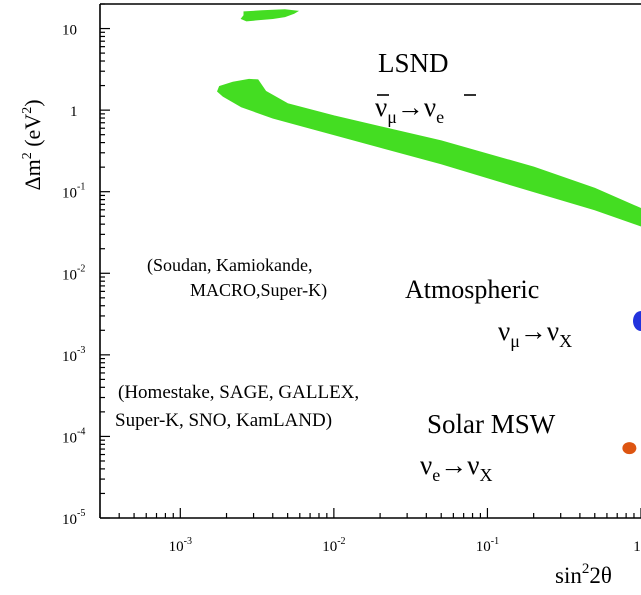 The width and height of the screenshot is (641, 595). What do you see at coordinates (238, 392) in the screenshot?
I see `solar-experiments-line1: (Homestake, SAGE, GALLEX,` at bounding box center [238, 392].